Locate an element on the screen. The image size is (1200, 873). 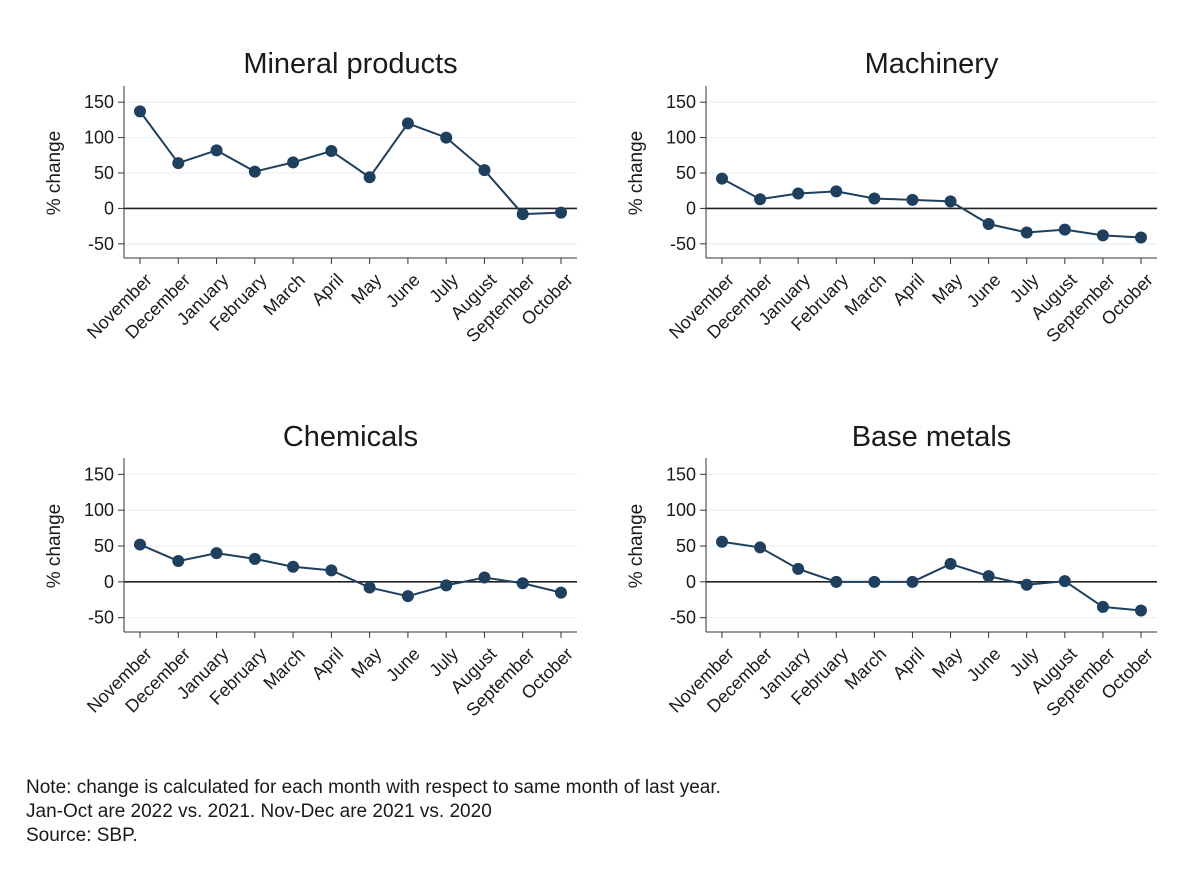
chart-title: Mineral products is located at coordinates (350, 64).